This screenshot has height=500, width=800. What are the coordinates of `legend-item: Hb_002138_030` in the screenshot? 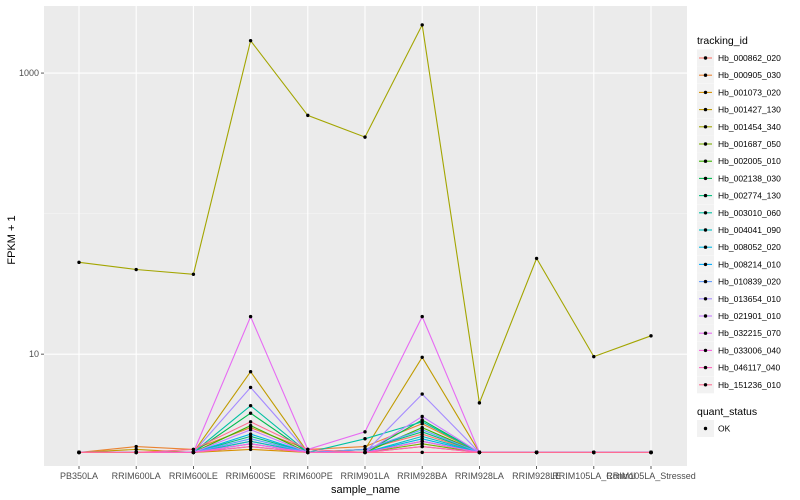 It's located at (739, 178).